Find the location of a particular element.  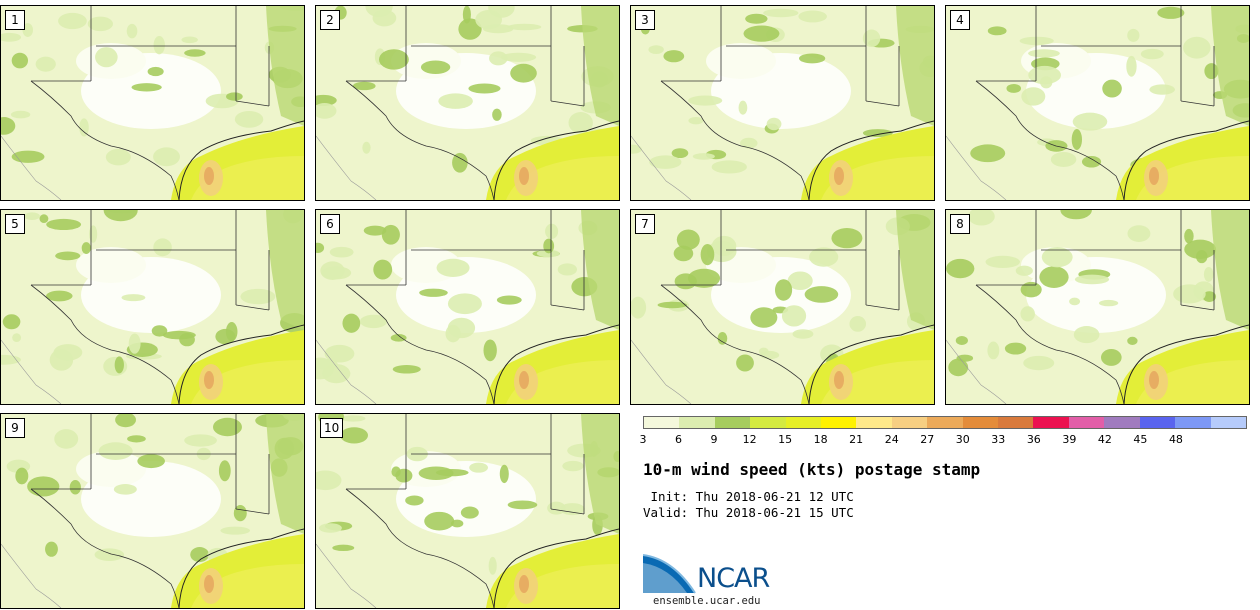

map-panel-9: 9 is located at coordinates (152, 511).